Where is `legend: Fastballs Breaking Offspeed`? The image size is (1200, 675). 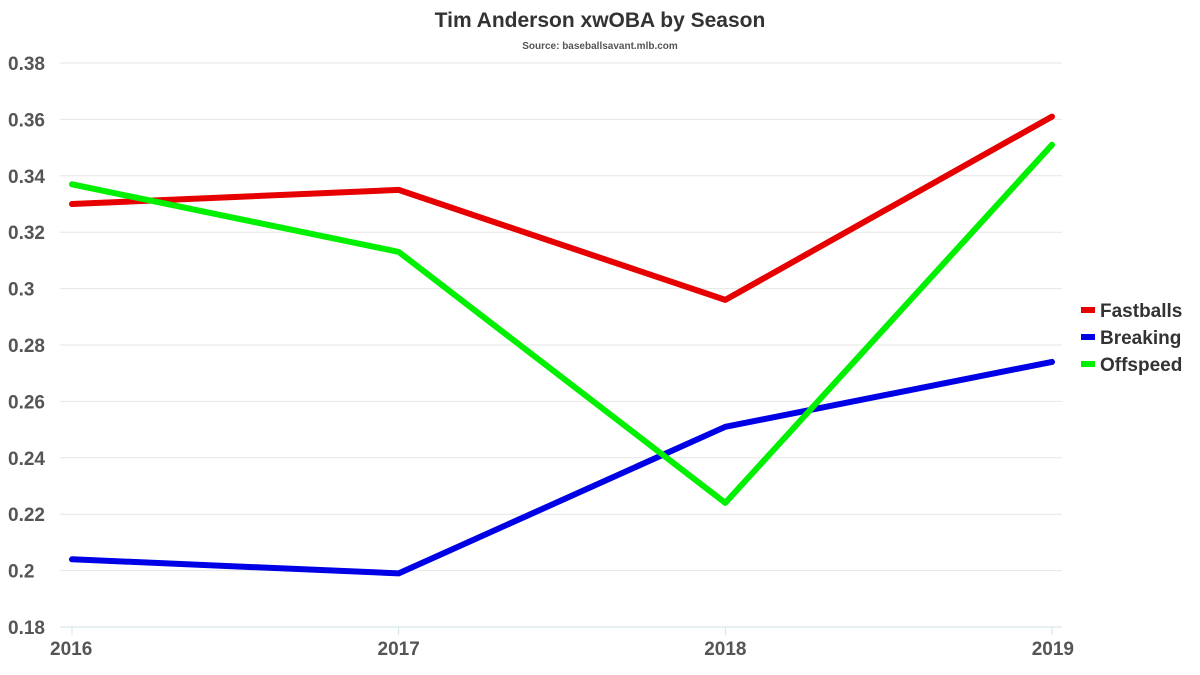 legend: Fastballs Breaking Offspeed is located at coordinates (1131, 338).